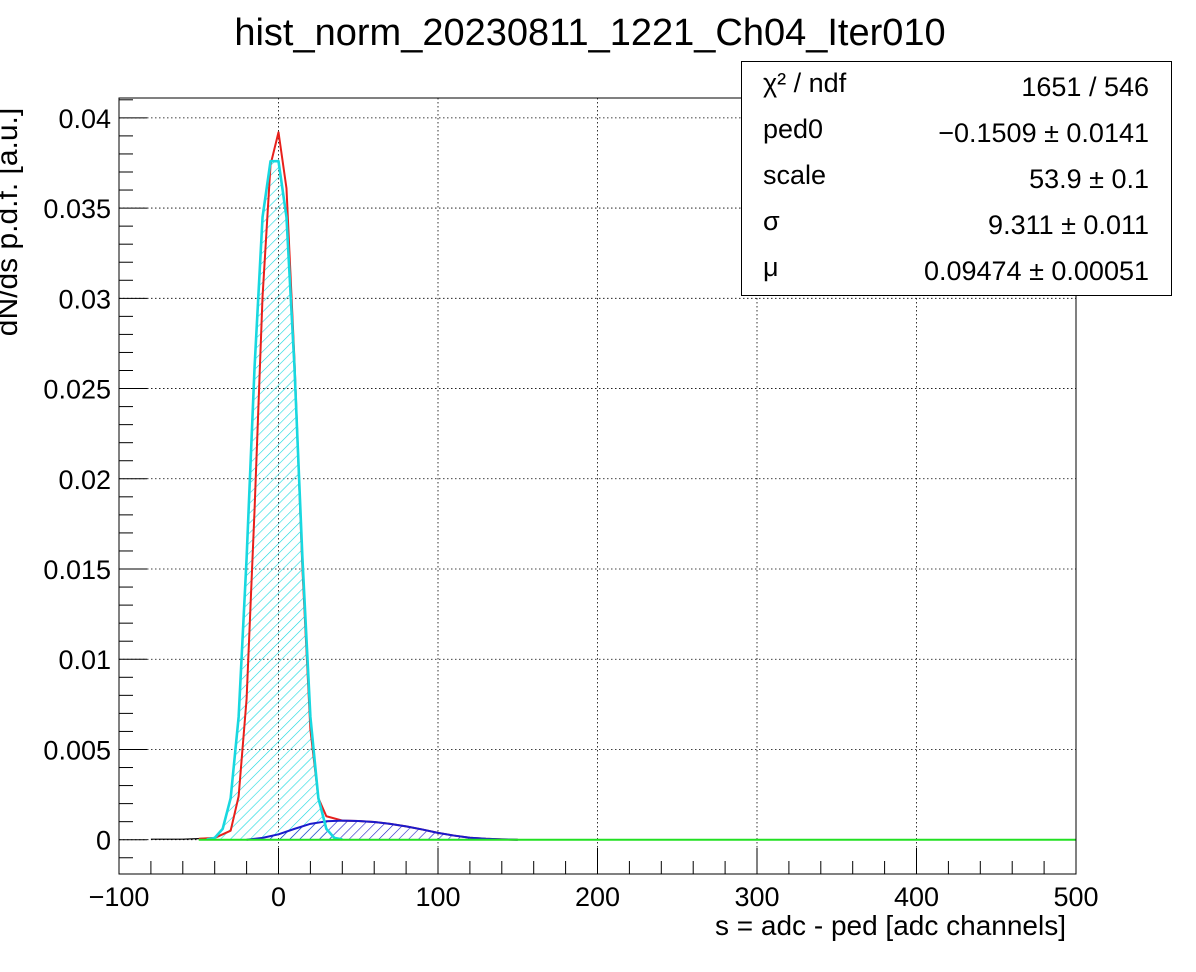  What do you see at coordinates (805, 83) in the screenshot?
I see `stats-key: χ² / ndf` at bounding box center [805, 83].